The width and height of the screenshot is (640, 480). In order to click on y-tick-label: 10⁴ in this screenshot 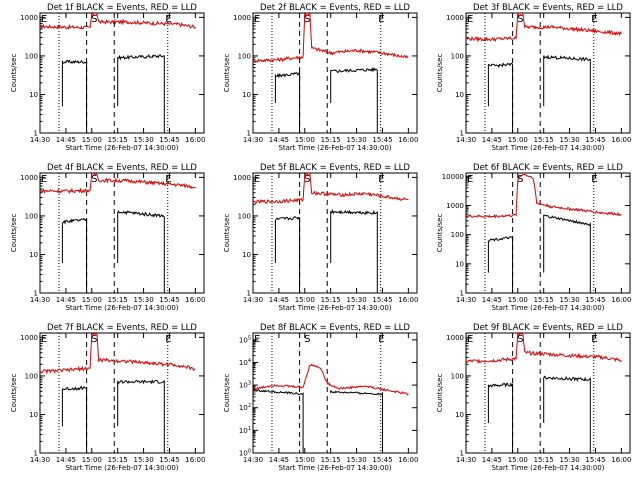, I will do `click(245, 362)`.